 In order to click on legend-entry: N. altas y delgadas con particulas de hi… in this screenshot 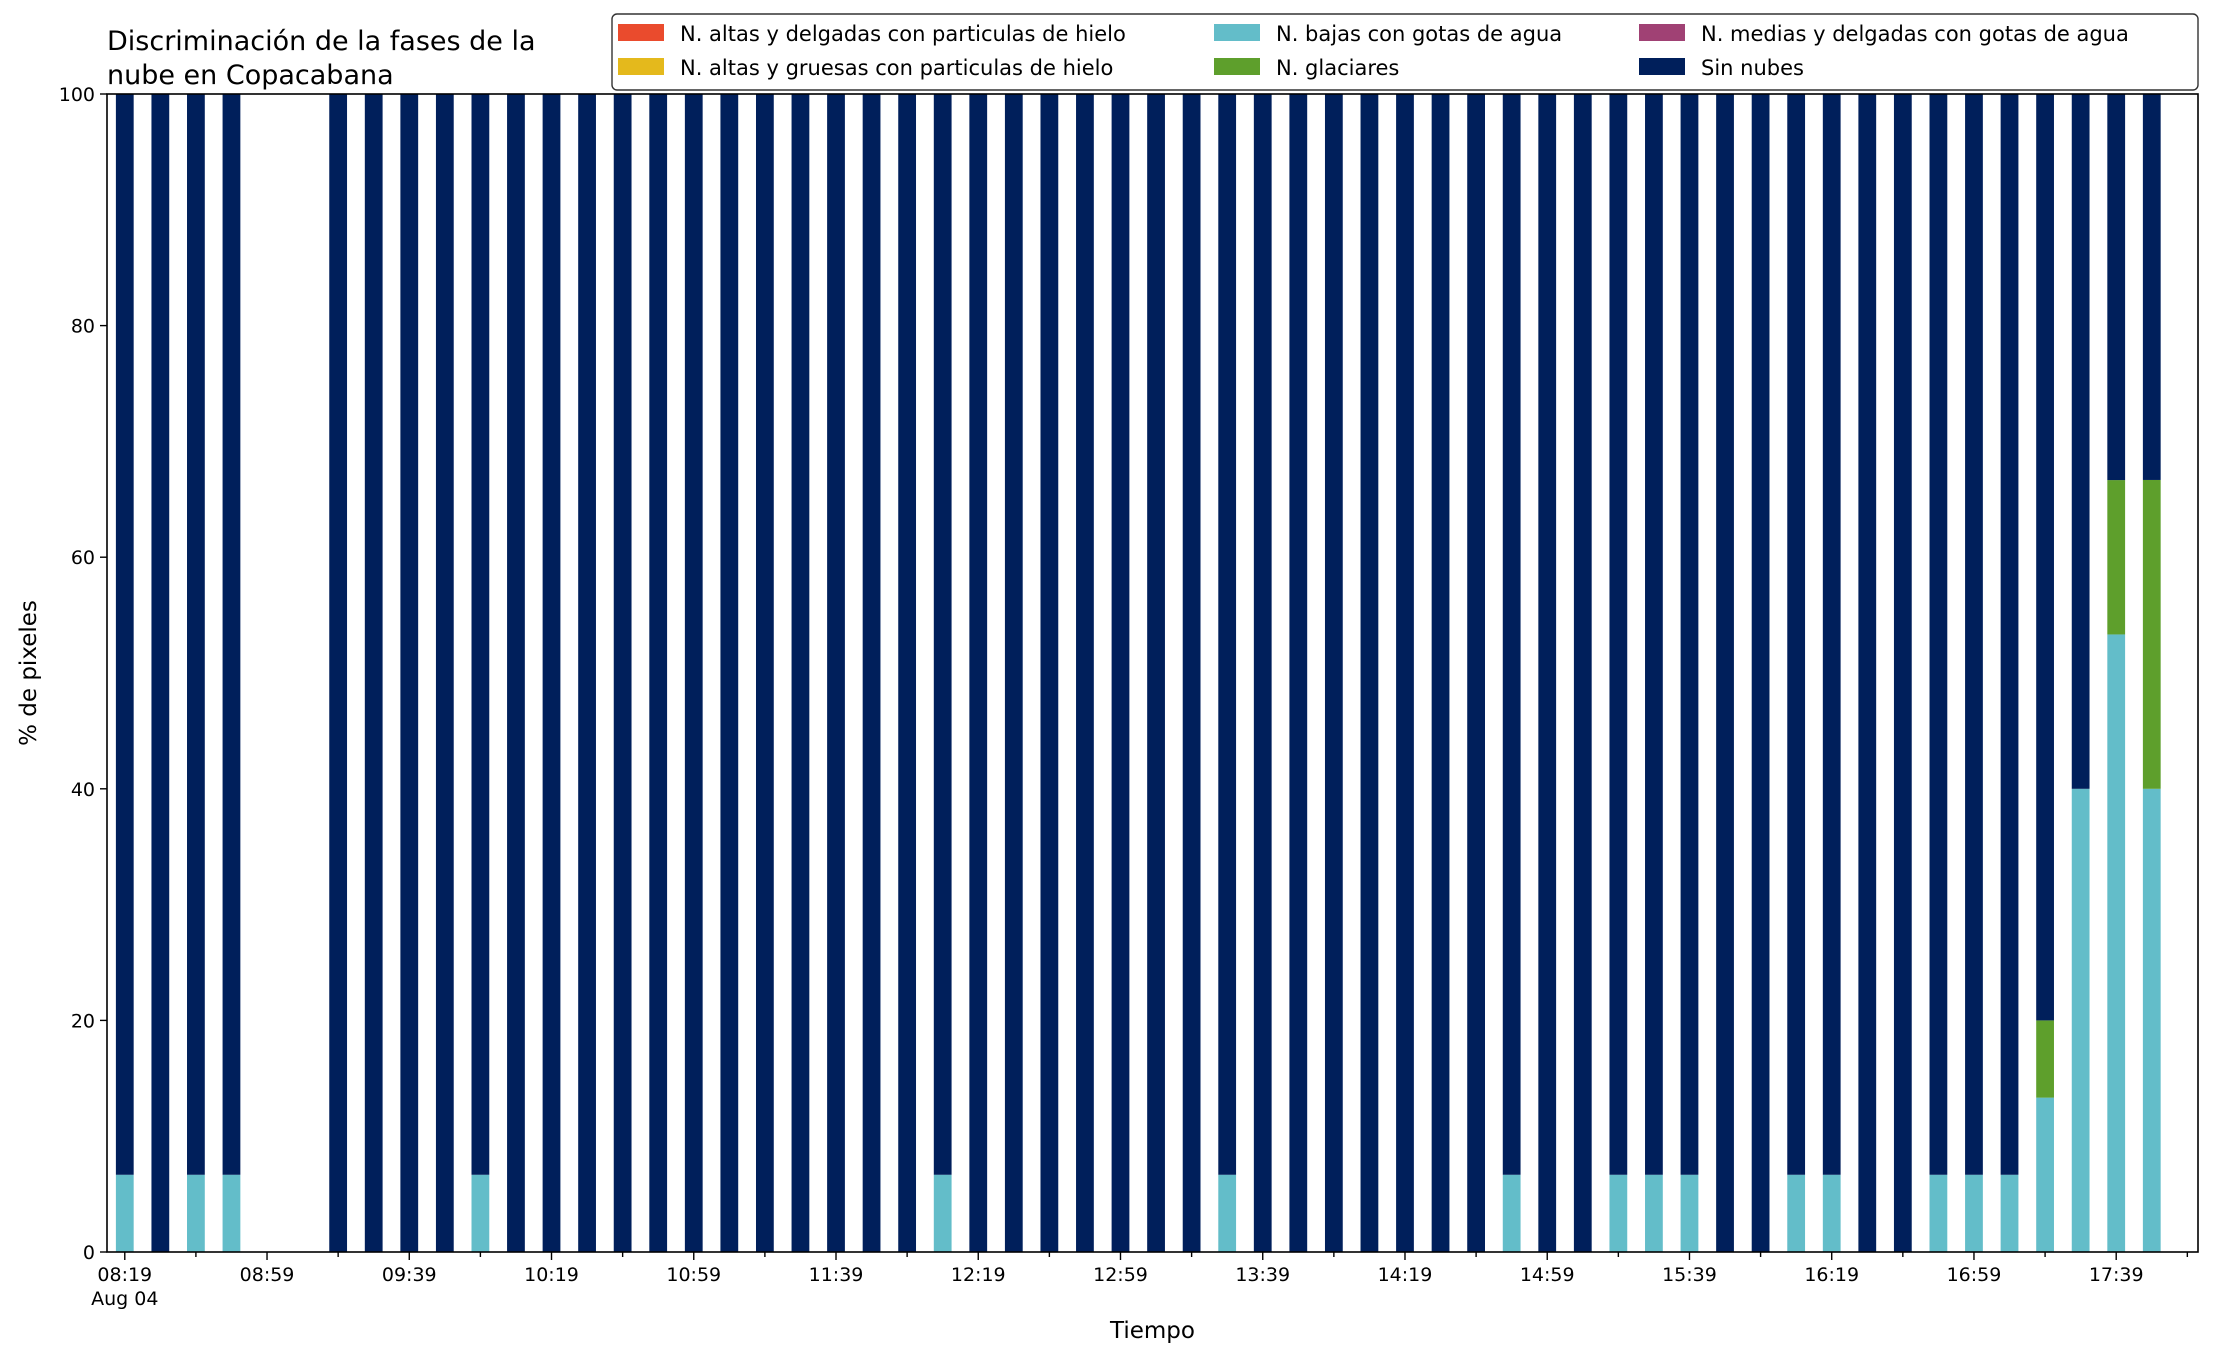, I will do `click(903, 34)`.